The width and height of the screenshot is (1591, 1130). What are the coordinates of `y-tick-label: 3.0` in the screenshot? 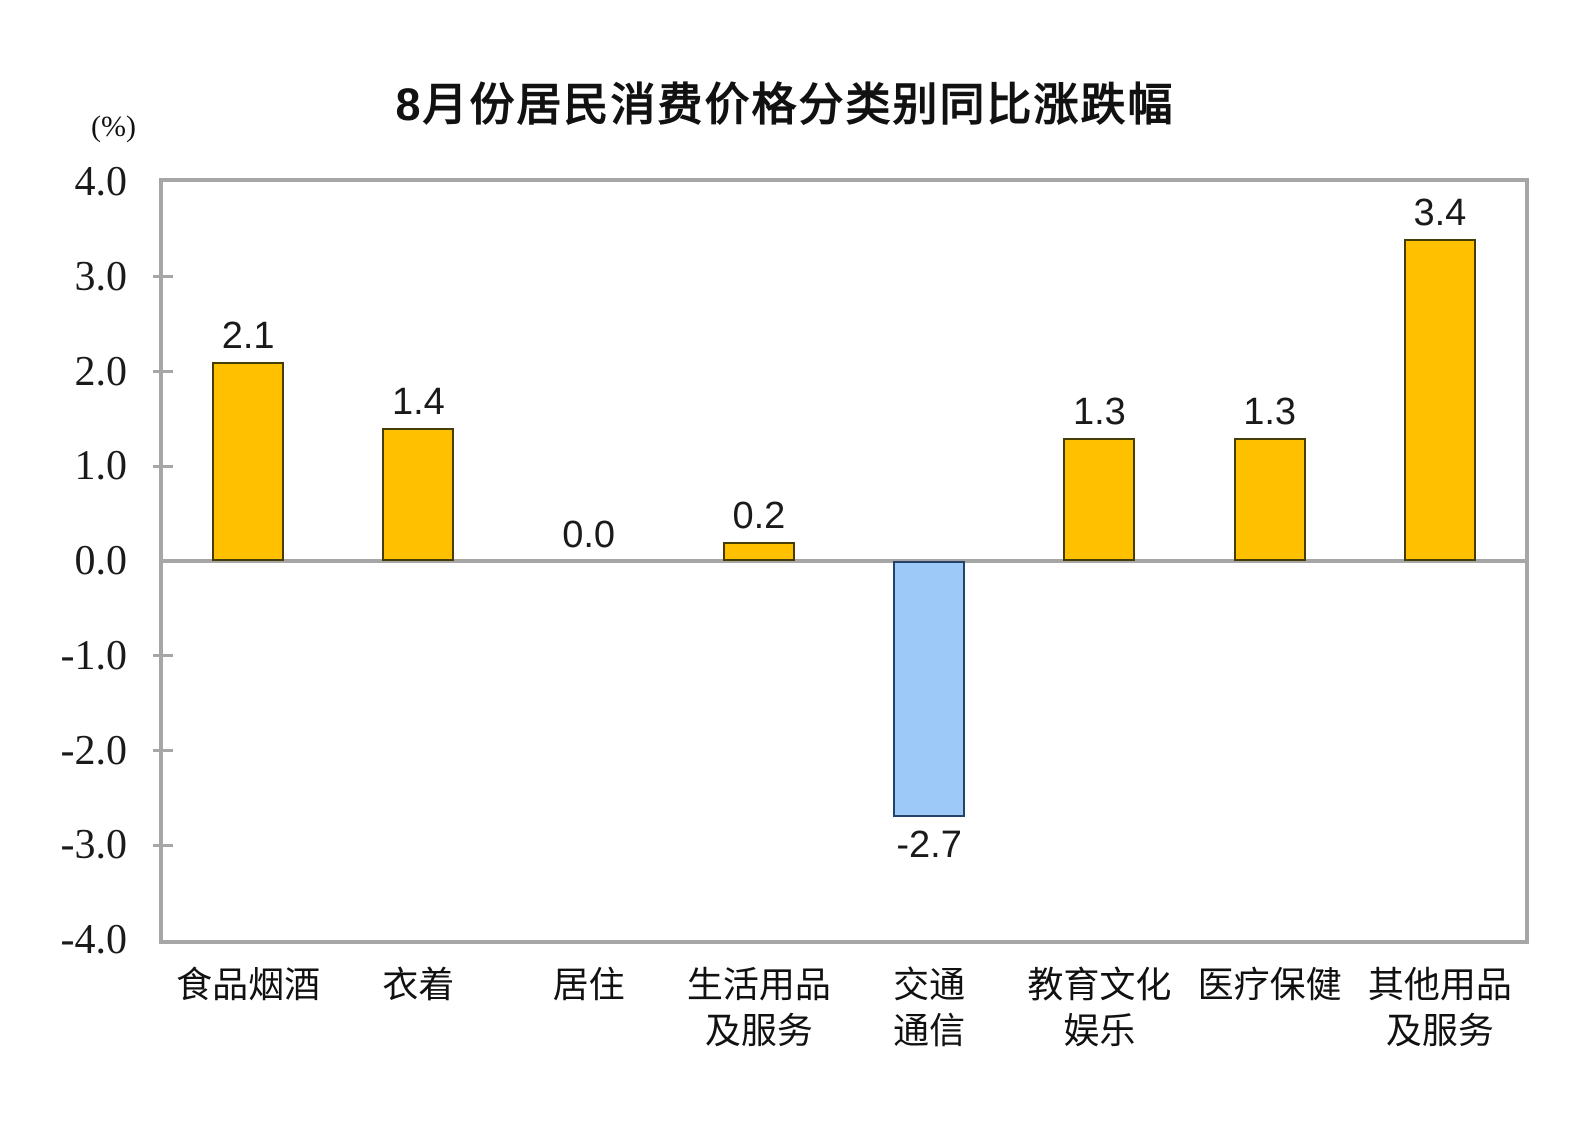 It's located at (101, 276).